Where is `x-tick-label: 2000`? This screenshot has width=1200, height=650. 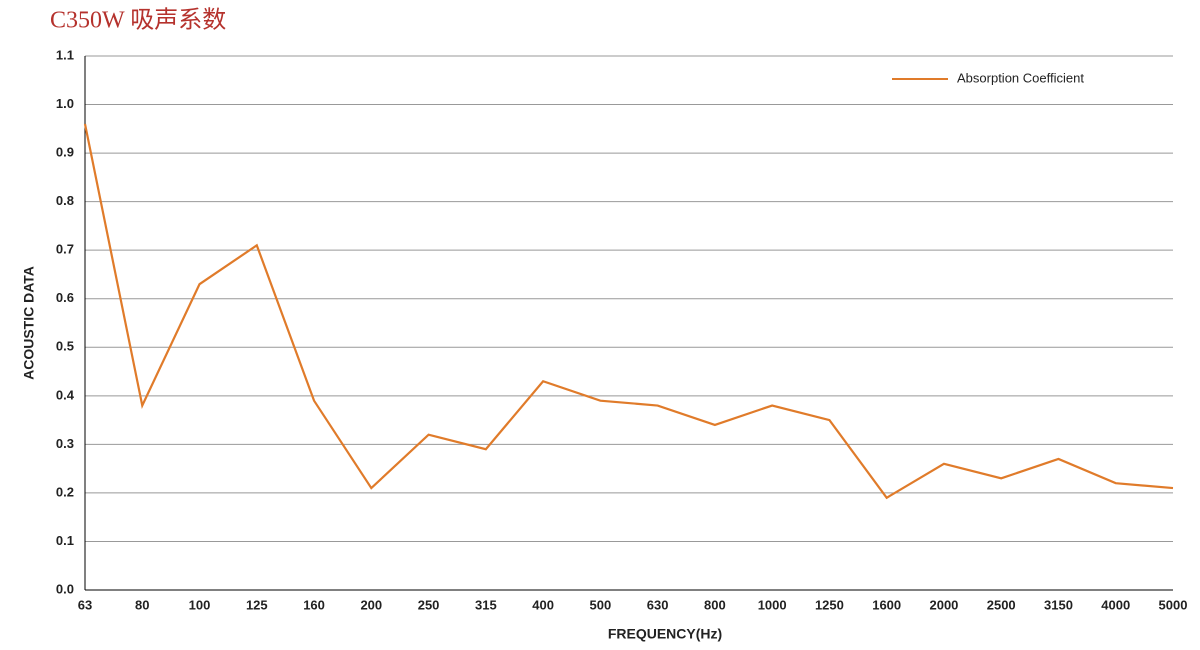
x-tick-label: 2000 is located at coordinates (943, 604).